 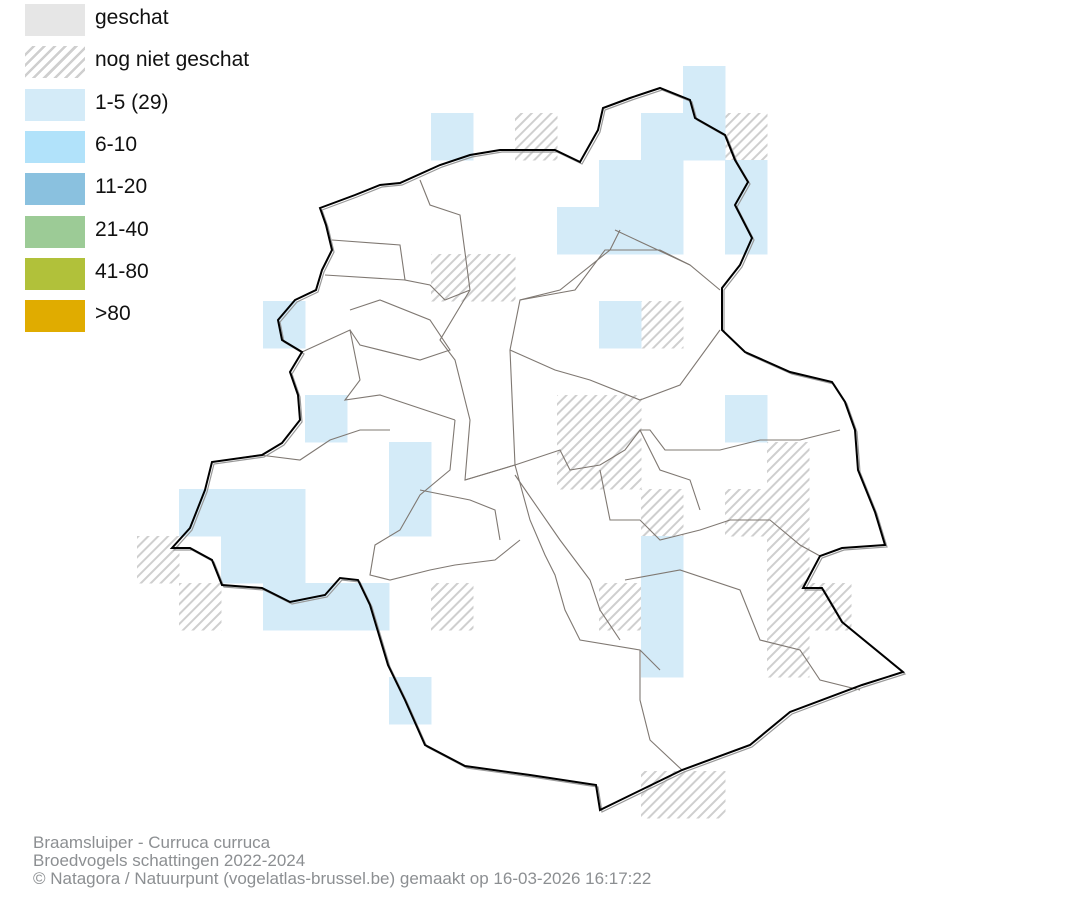 I want to click on legend-item: 11-20, so click(x=175, y=189).